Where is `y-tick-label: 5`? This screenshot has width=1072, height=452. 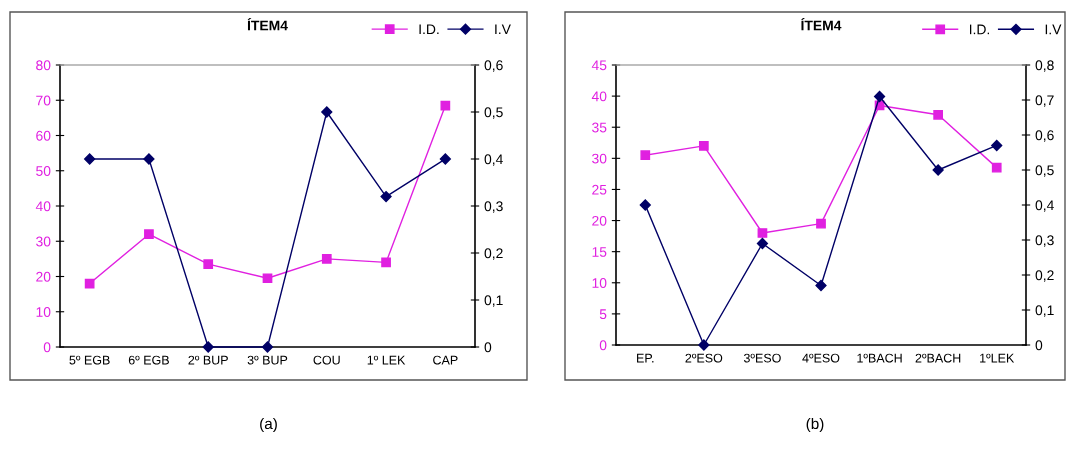
y-tick-label: 5 is located at coordinates (603, 314).